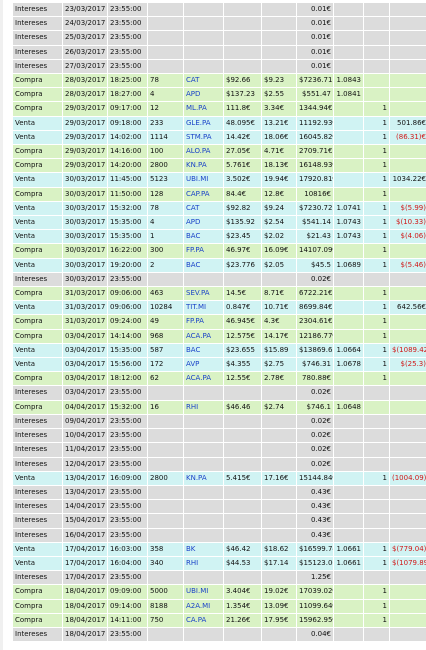 This screenshot has height=650, width=426. Describe the element at coordinates (203, 620) in the screenshot. I see `row-ticker: CA.PA` at that location.